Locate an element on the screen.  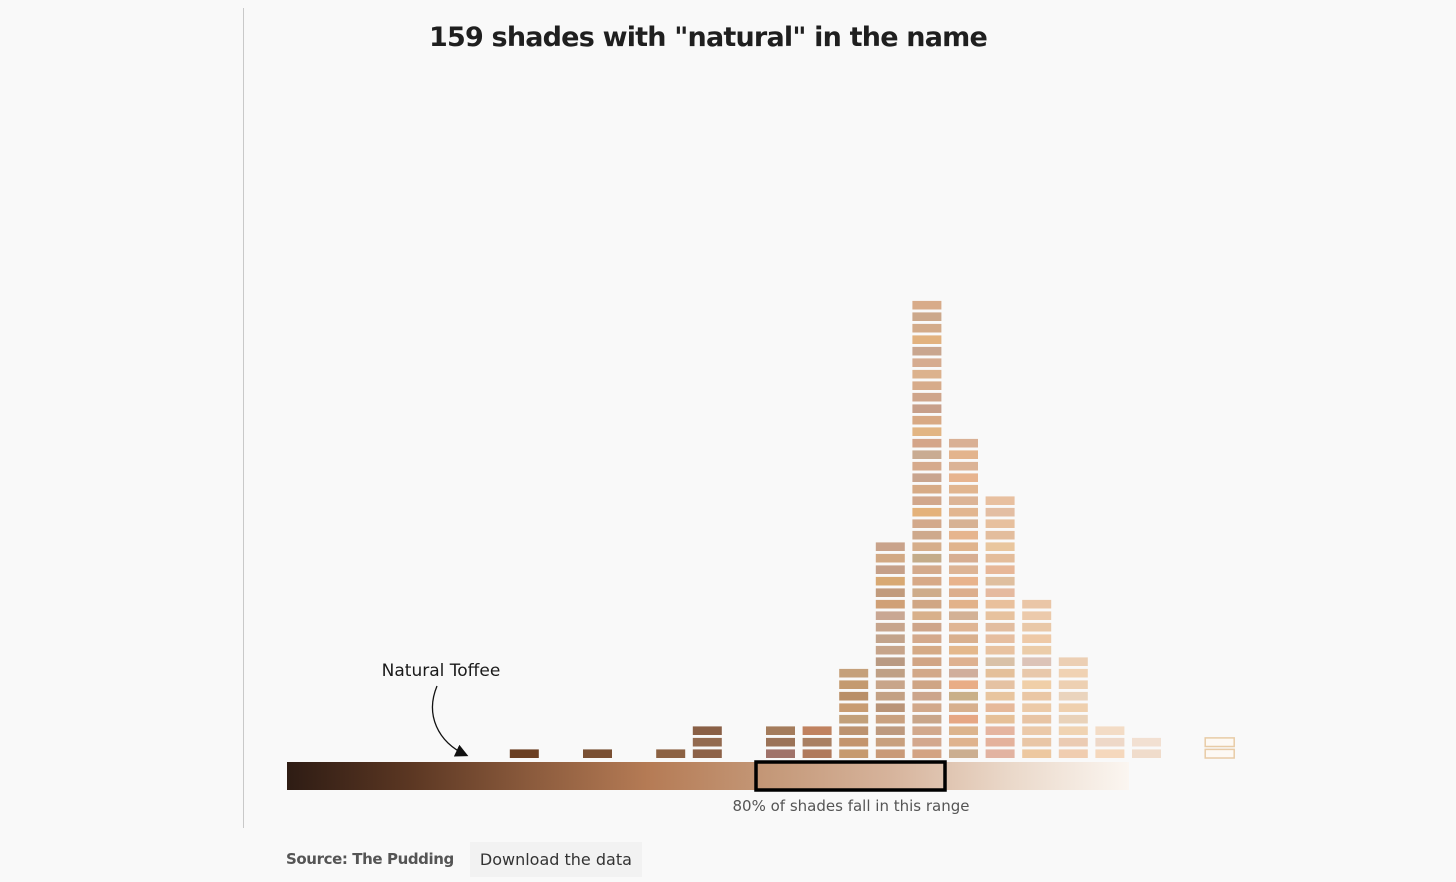
download-data-button: Download the data is located at coordinates (555, 859).